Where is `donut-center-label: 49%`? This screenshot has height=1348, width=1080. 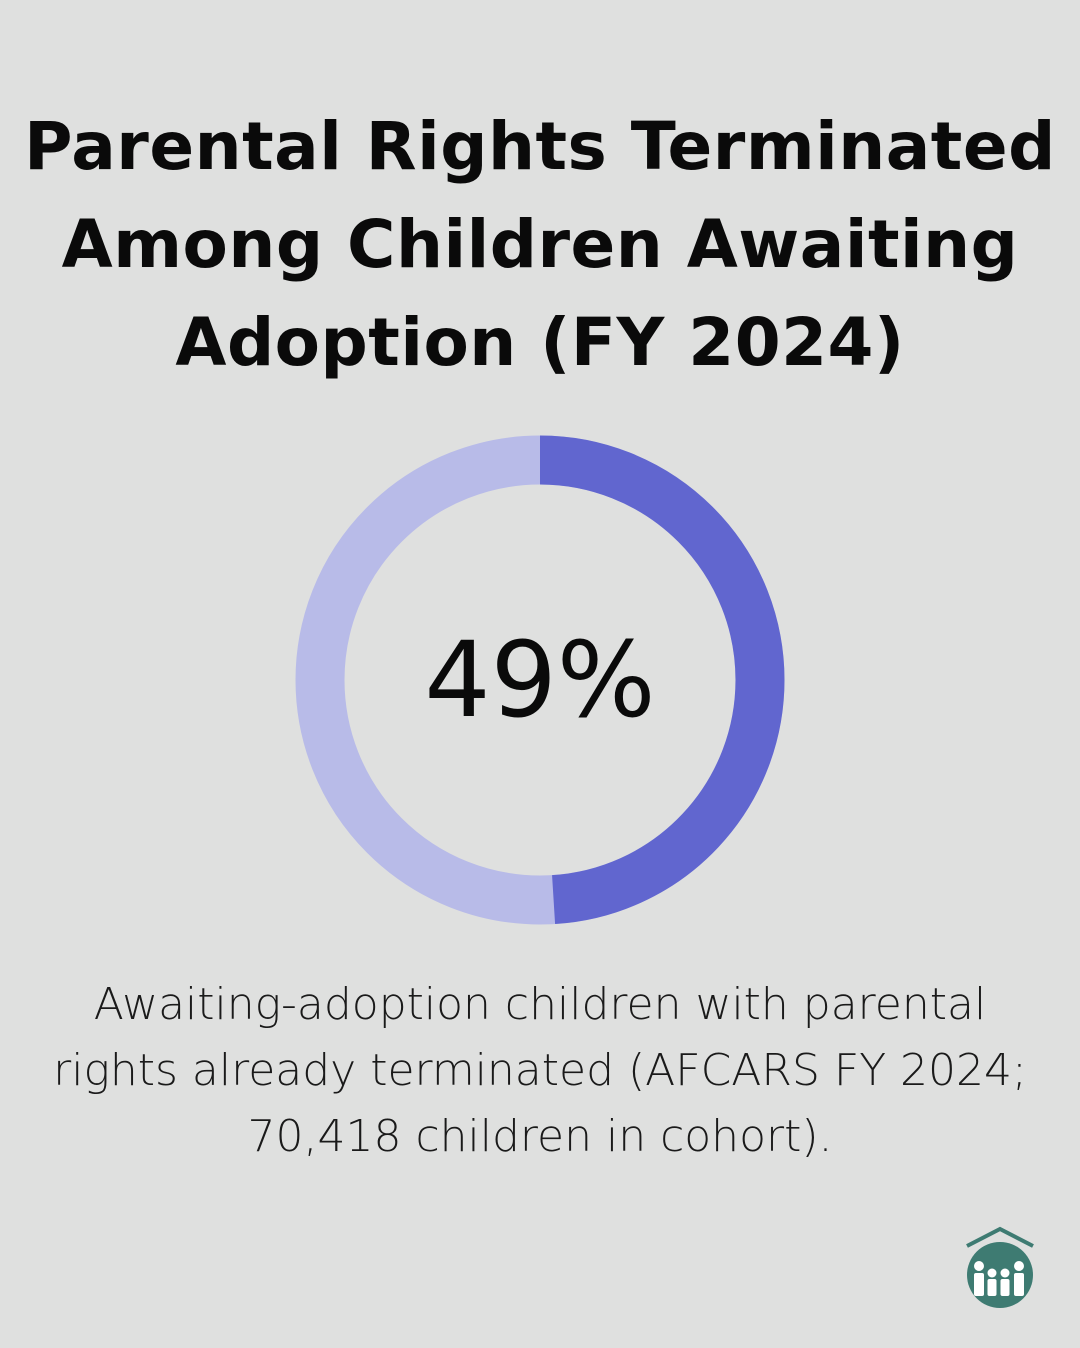 donut-center-label: 49% is located at coordinates (540, 680).